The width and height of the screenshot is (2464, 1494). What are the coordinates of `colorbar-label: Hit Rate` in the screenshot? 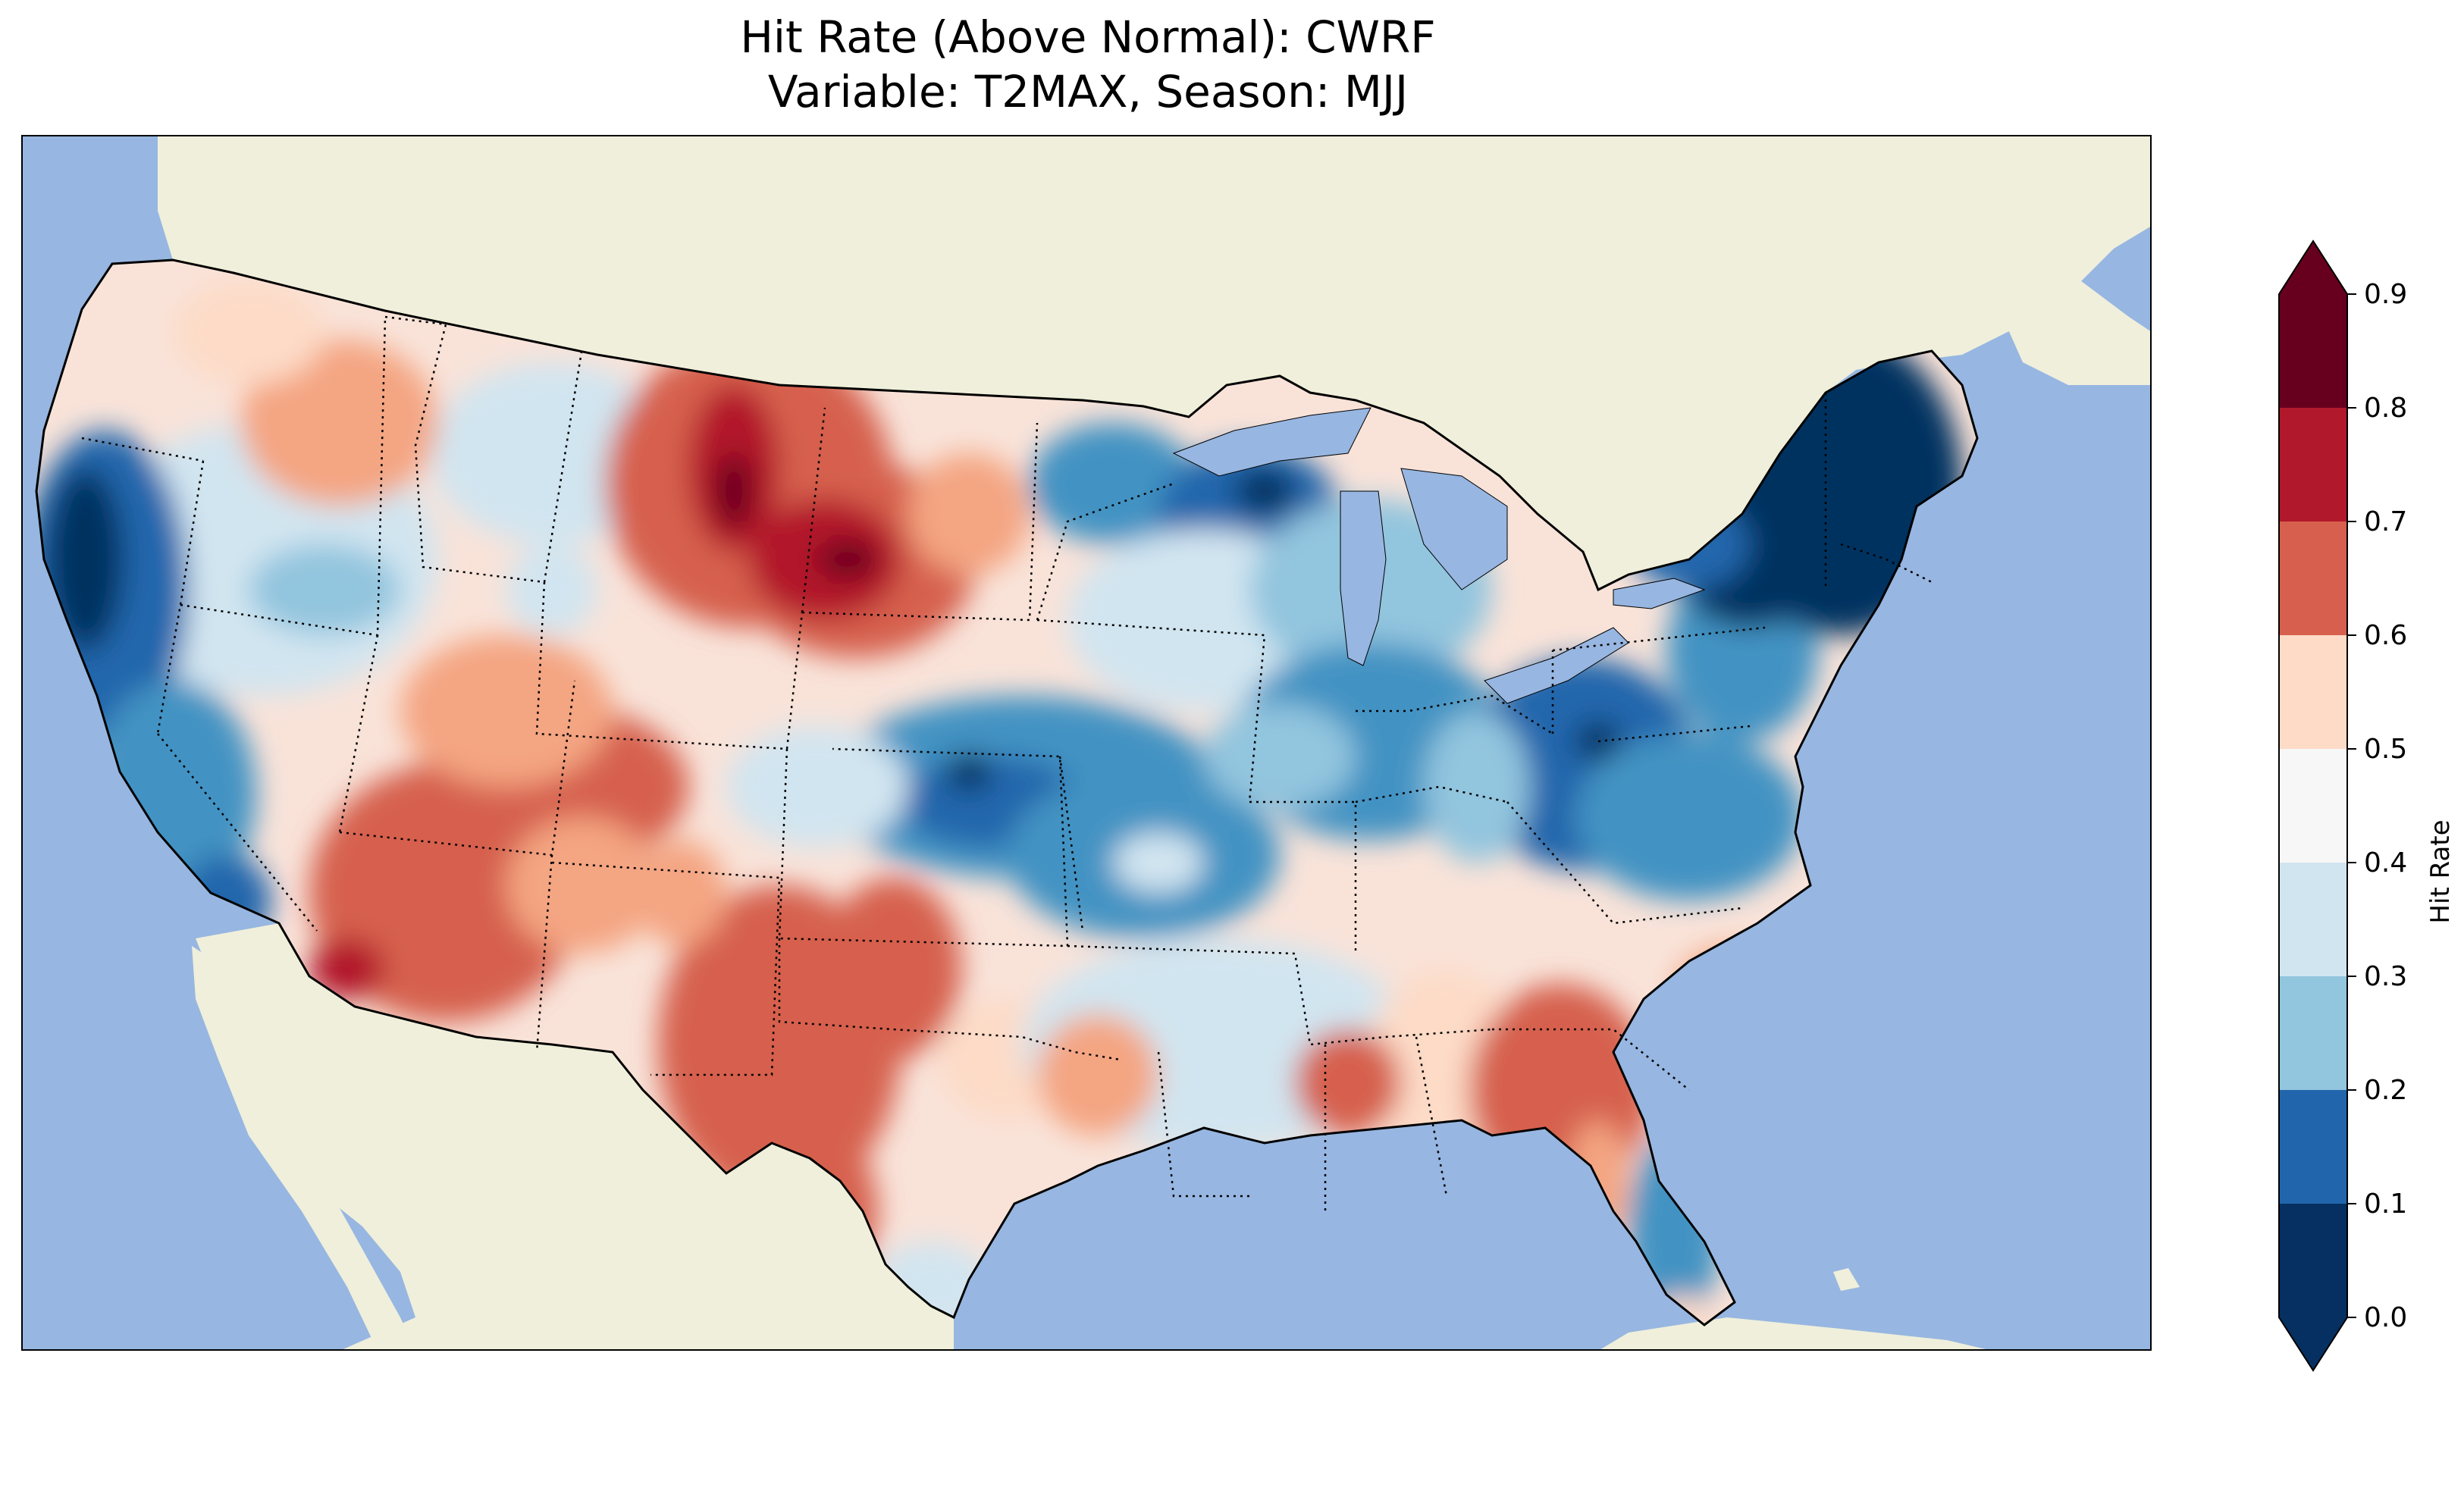 It's located at (2441, 871).